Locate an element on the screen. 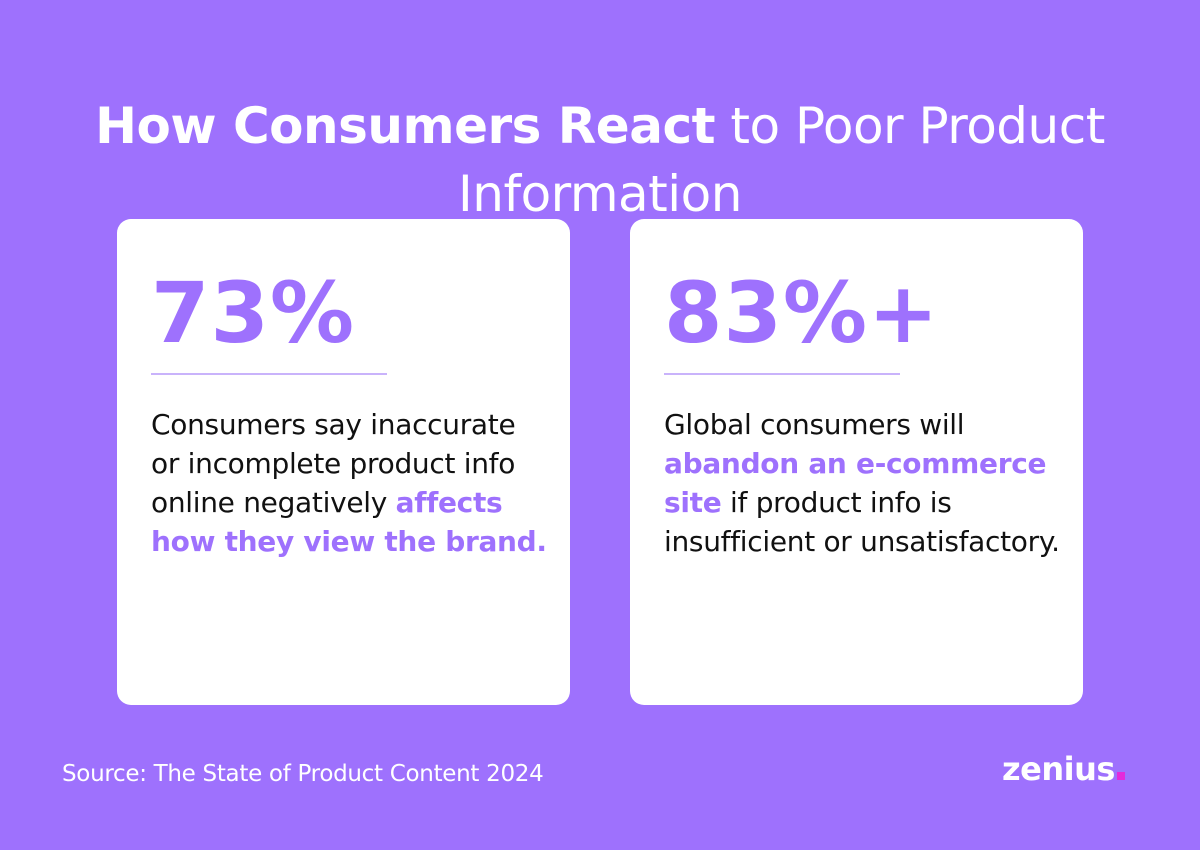  zenius-logo: zenius is located at coordinates (1063, 769).